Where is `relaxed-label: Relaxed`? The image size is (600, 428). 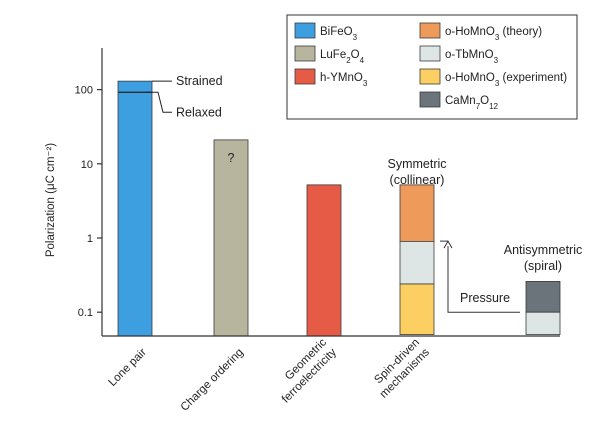
relaxed-label: Relaxed is located at coordinates (199, 112).